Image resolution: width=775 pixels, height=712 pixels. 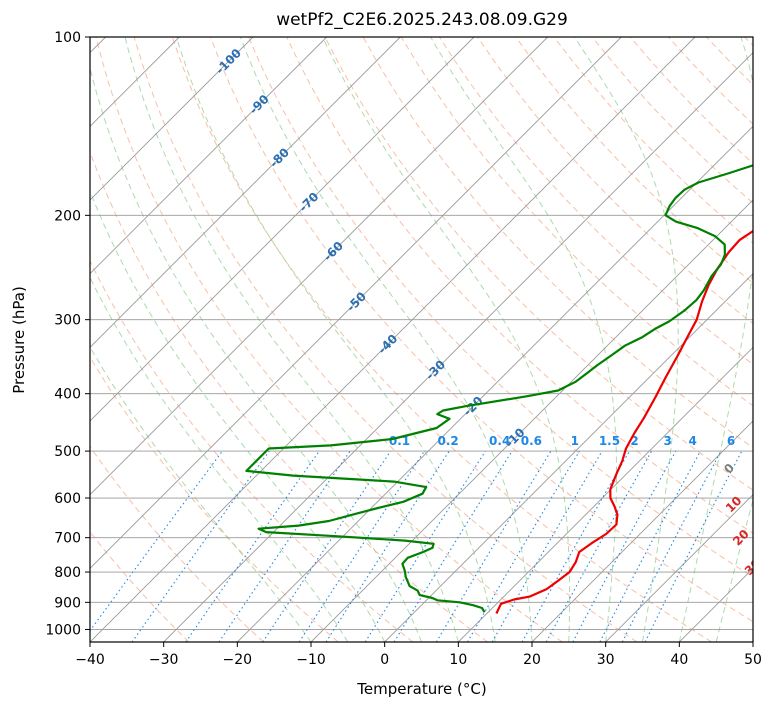 What do you see at coordinates (67, 38) in the screenshot?
I see `y-tick-label: 100` at bounding box center [67, 38].